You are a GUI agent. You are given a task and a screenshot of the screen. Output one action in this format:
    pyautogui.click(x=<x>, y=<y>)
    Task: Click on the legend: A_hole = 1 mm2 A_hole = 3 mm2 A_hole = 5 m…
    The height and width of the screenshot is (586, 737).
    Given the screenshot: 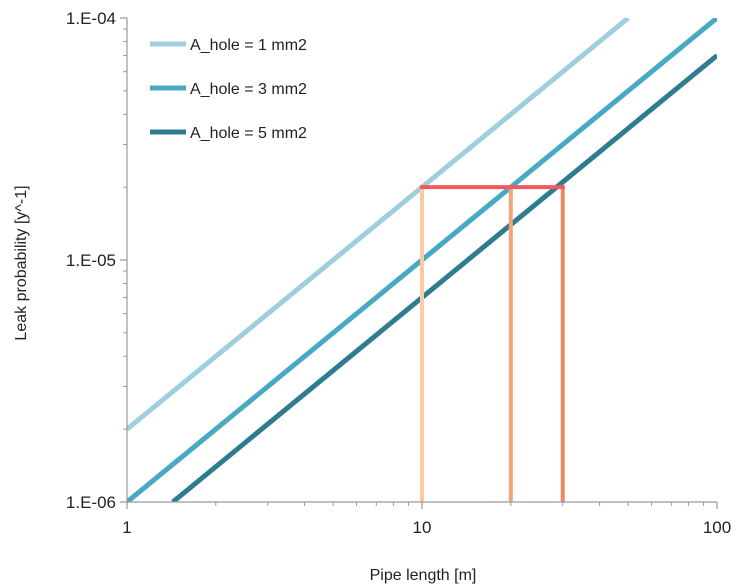 What is the action you would take?
    pyautogui.click(x=228, y=89)
    